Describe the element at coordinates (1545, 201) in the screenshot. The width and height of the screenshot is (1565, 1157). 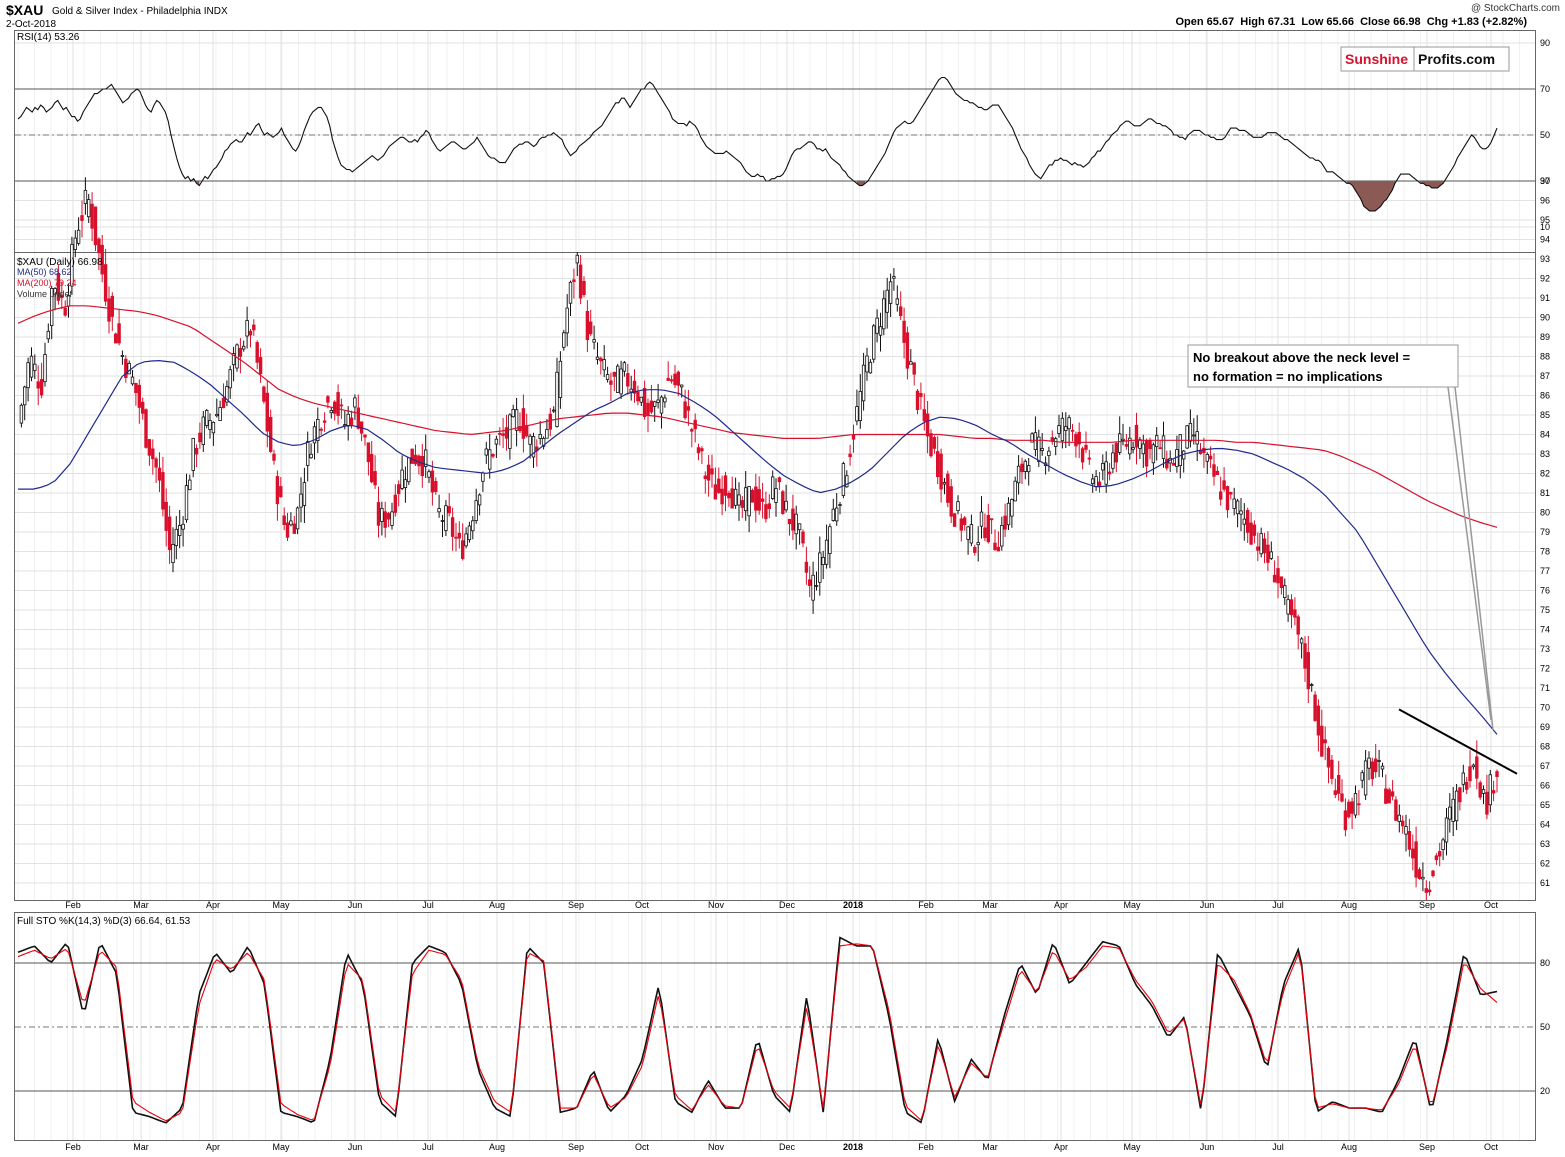
I see `price-tick-label: 96` at that location.